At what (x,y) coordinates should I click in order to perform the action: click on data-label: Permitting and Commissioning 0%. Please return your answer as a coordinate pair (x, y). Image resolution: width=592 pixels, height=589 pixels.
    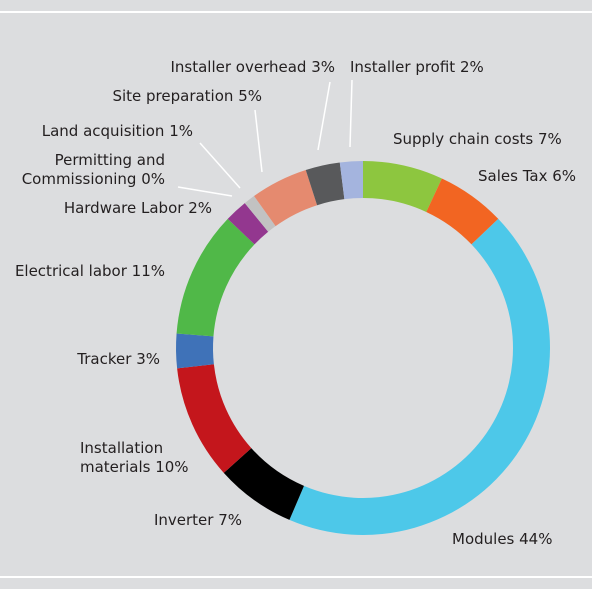
    Looking at the image, I should click on (90, 170).